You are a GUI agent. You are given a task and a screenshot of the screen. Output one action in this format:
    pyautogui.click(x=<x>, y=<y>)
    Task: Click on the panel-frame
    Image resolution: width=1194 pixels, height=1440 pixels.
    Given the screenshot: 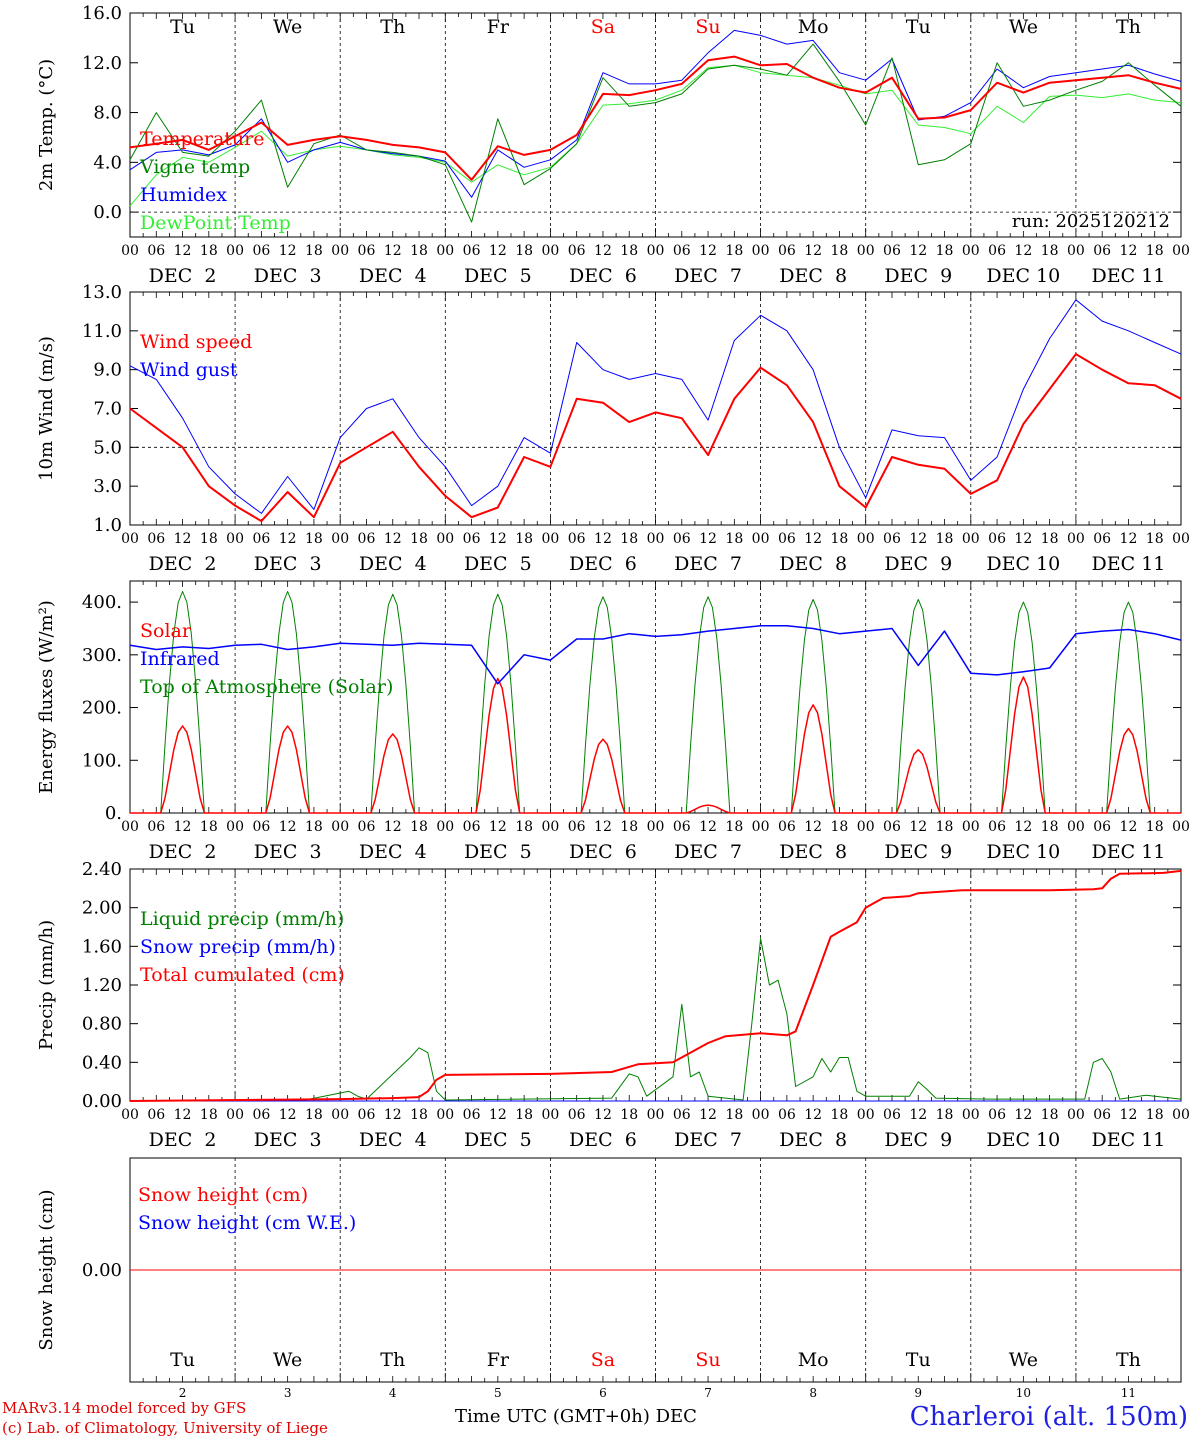 What is the action you would take?
    pyautogui.click(x=655, y=125)
    